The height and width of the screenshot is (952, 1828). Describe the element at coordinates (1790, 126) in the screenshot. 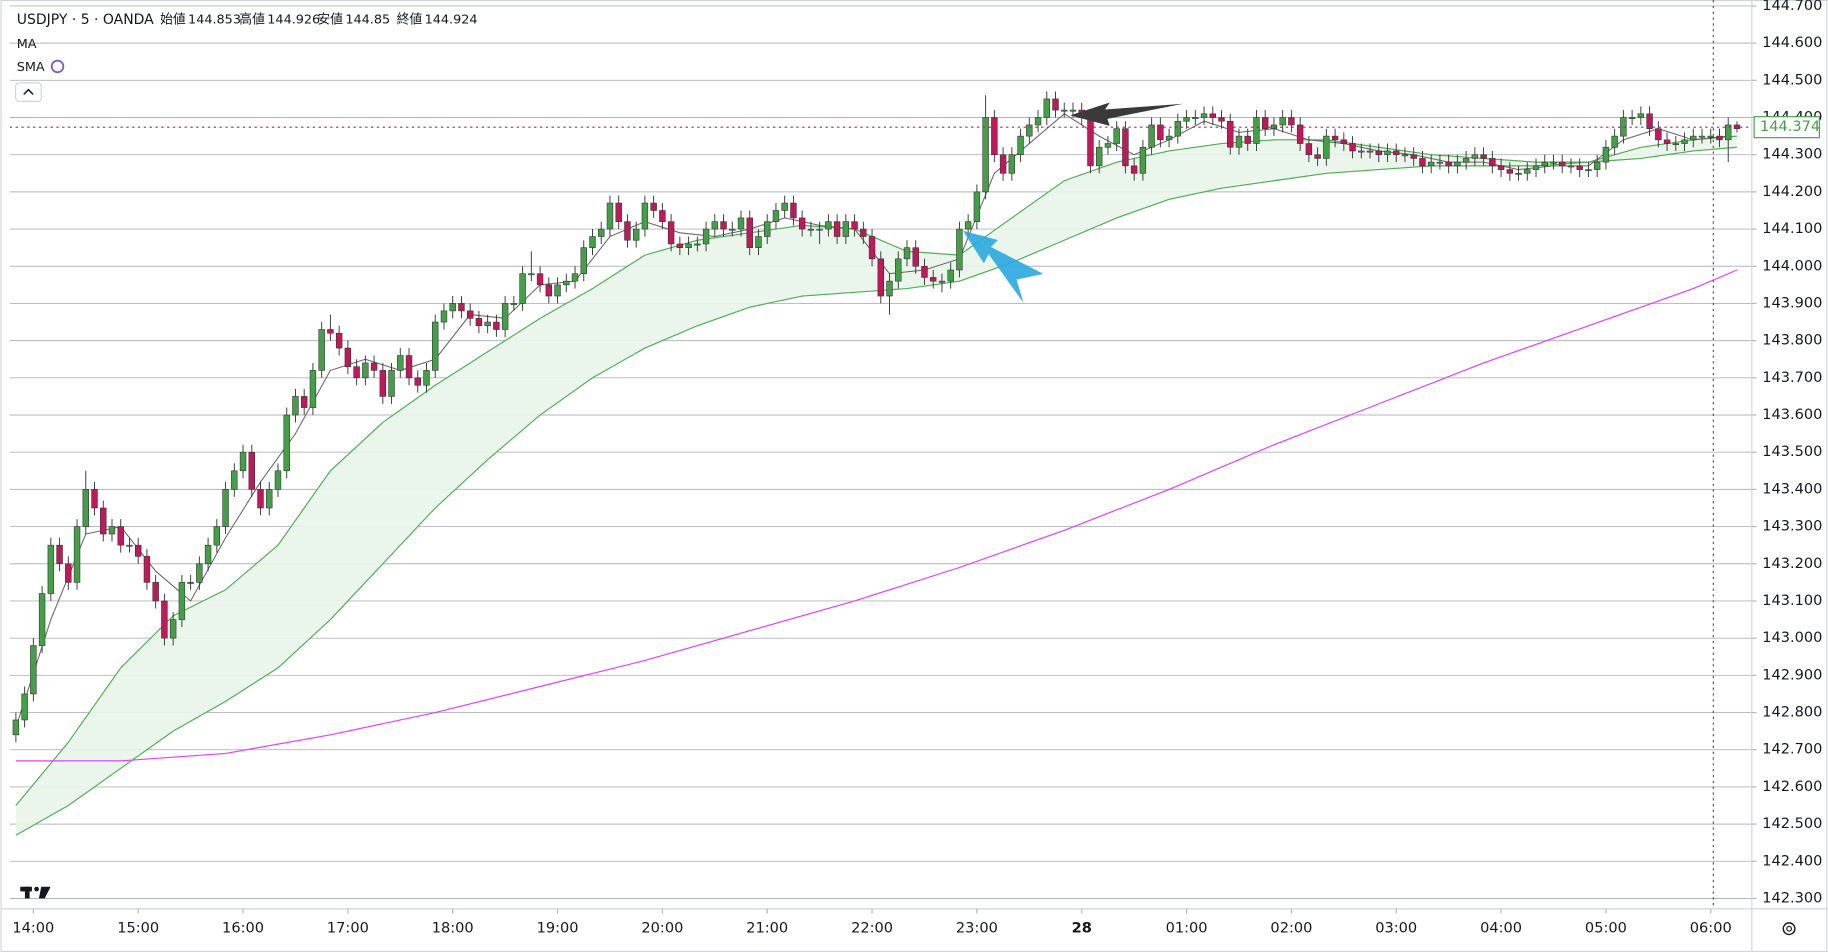

I see `last-price-label: 144.374` at that location.